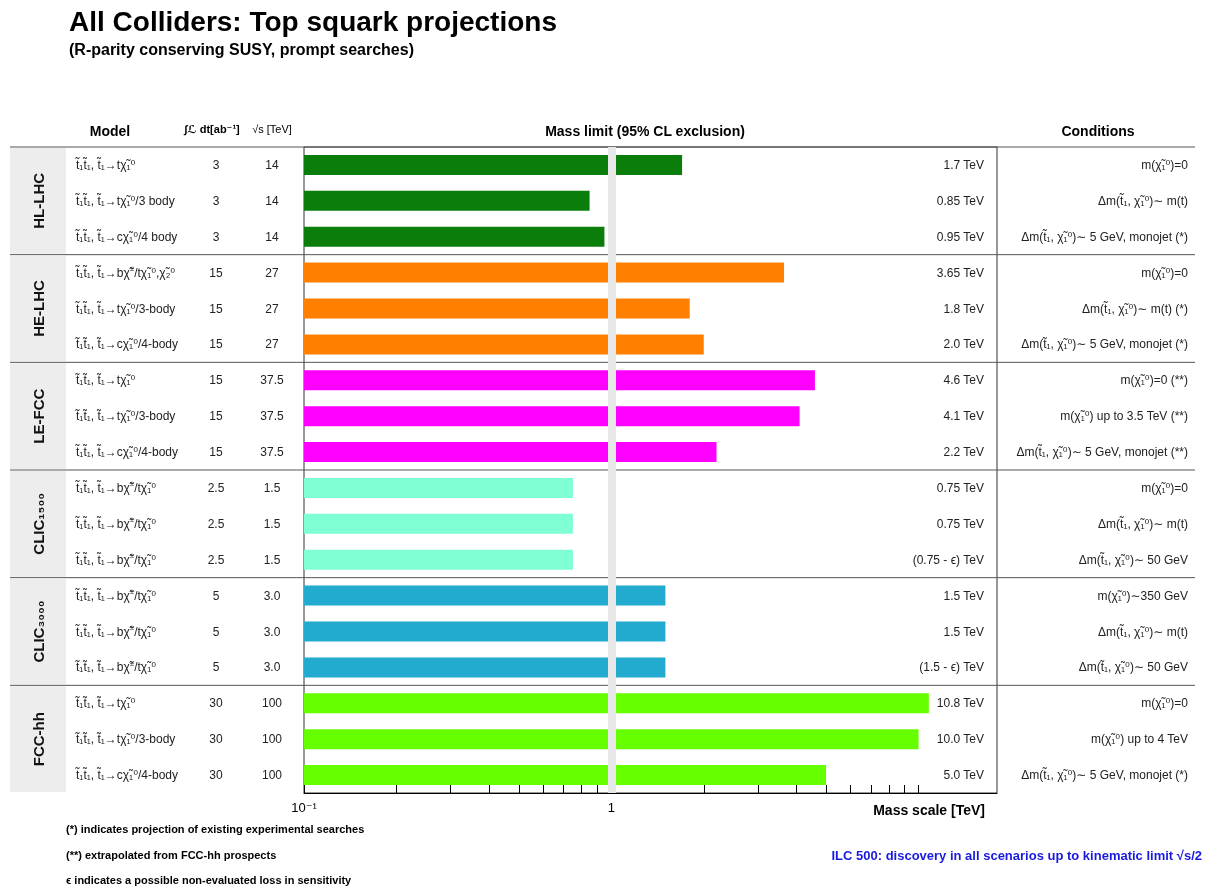  I want to click on text: ϵ indicates a possible non-evaluated loss in sensitivity, so click(209, 880).